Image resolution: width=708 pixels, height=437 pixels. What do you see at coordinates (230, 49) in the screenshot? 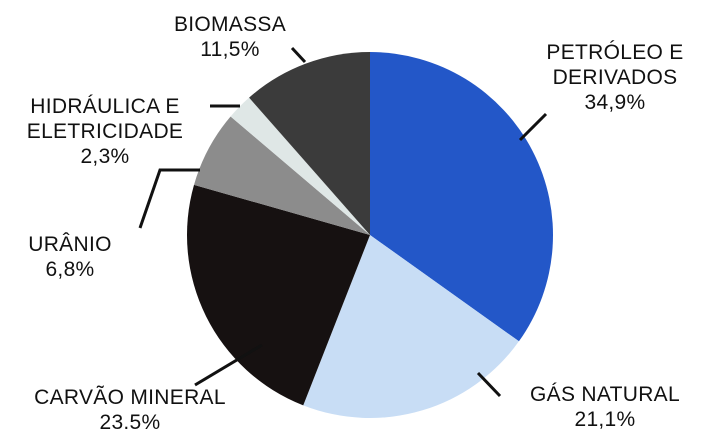
I see `value-label: 11,5%` at bounding box center [230, 49].